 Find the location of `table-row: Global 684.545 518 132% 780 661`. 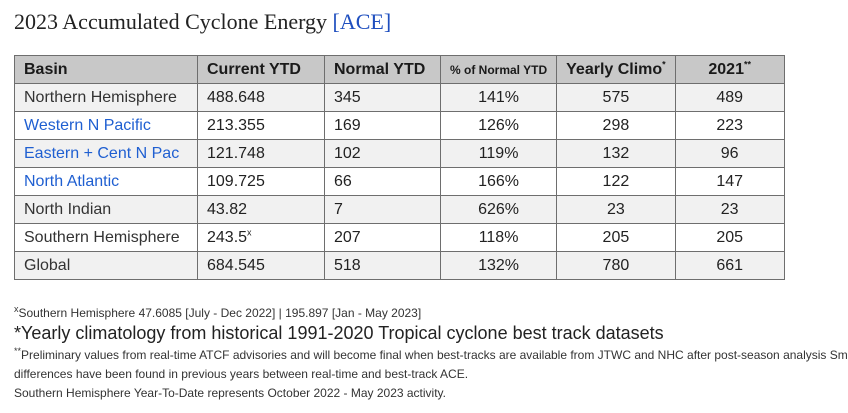

table-row: Global 684.545 518 132% 780 661 is located at coordinates (399, 265).